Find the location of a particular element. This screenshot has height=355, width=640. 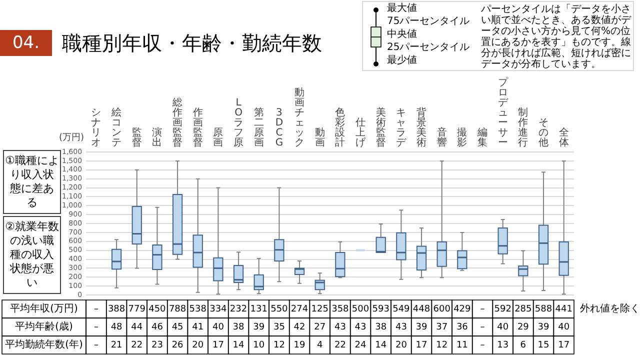

text: 45 is located at coordinates (178, 327).